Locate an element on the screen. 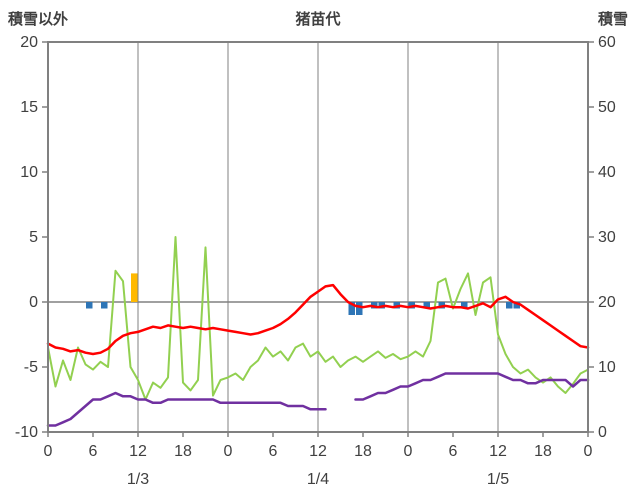  date-label: 1/3 is located at coordinates (138, 479).